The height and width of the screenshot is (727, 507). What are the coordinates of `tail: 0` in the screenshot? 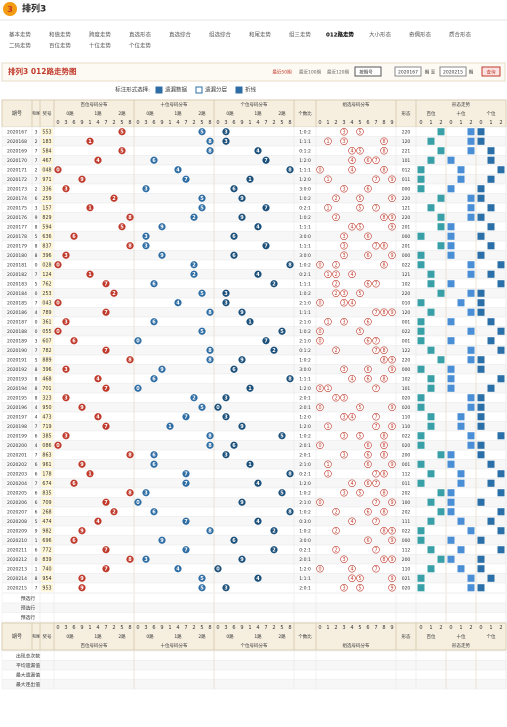 It's located at (36, 323).